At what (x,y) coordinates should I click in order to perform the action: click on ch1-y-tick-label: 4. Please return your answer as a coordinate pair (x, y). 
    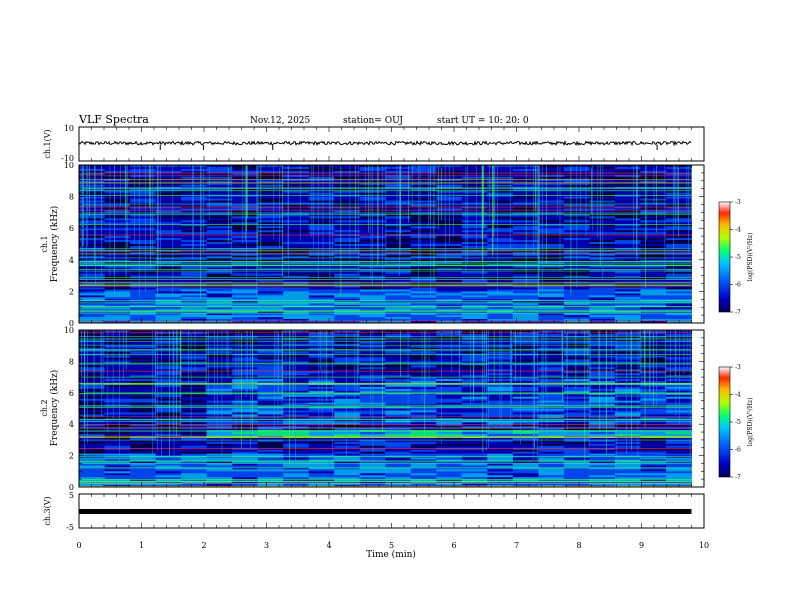
    Looking at the image, I should click on (71, 260).